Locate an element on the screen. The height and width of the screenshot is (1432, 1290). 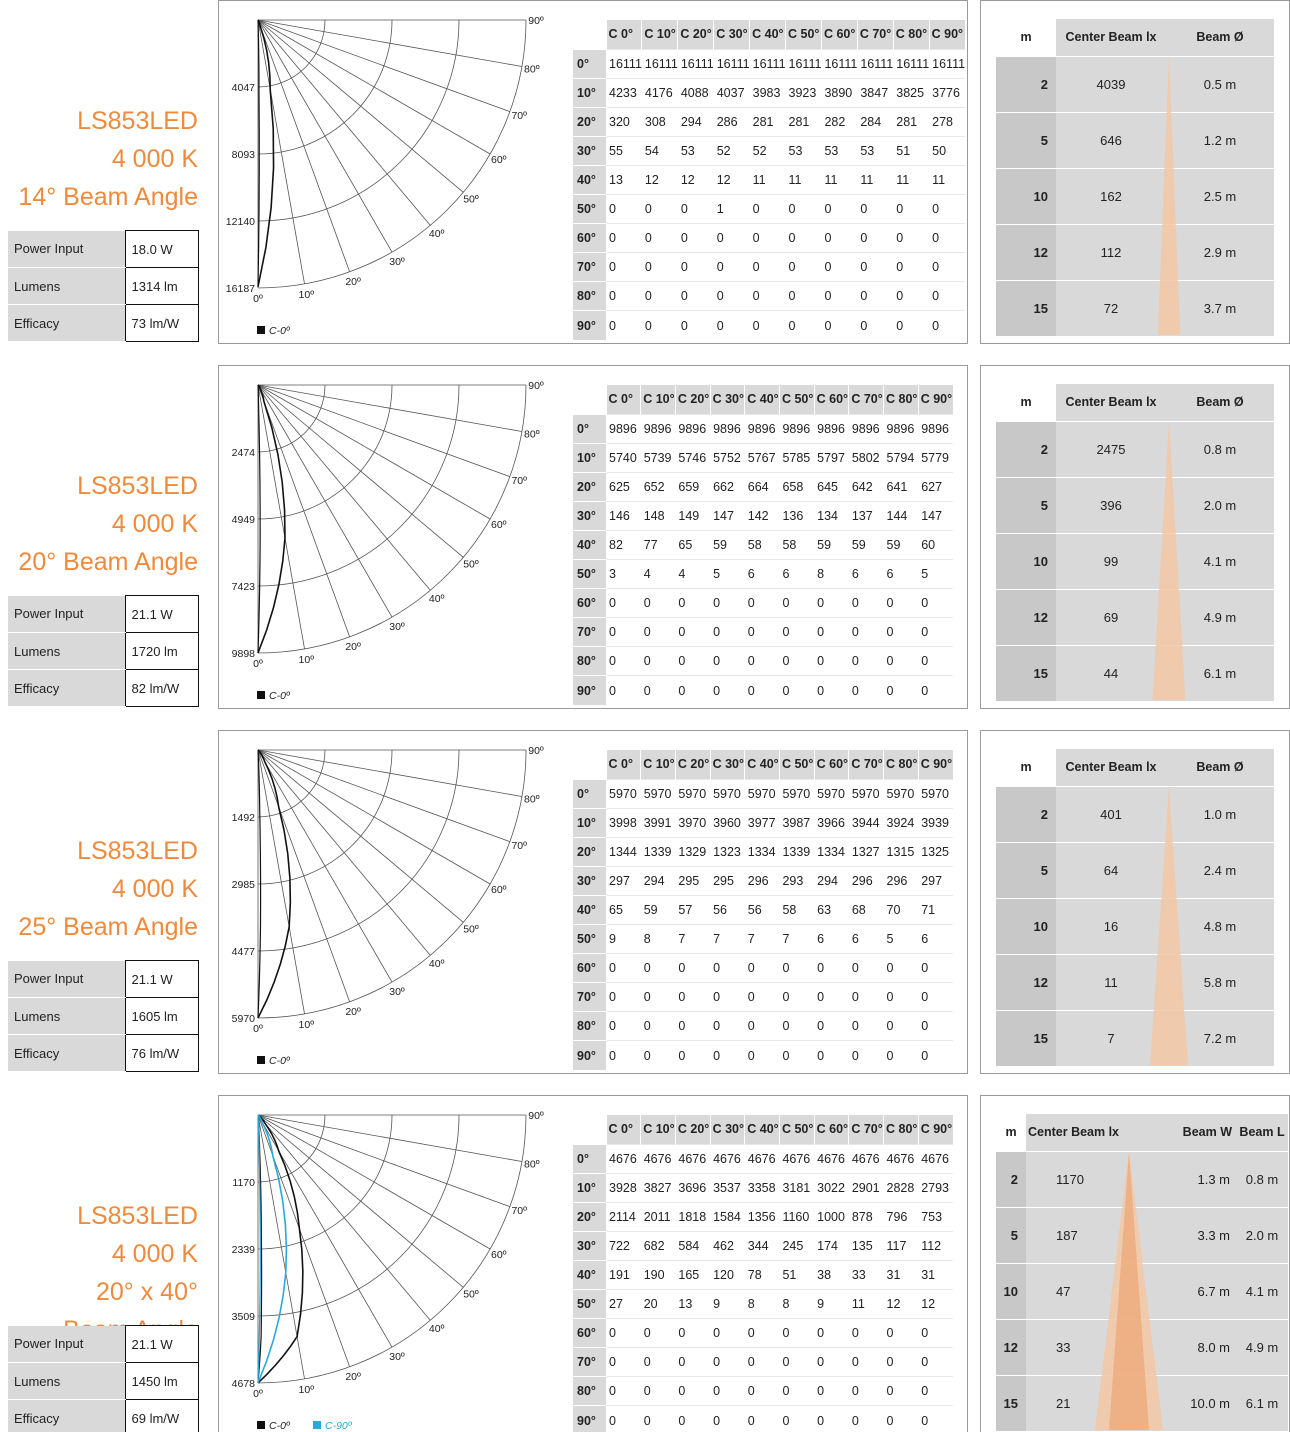
beam-row: 10 99 4.1 m is located at coordinates (1135, 560).